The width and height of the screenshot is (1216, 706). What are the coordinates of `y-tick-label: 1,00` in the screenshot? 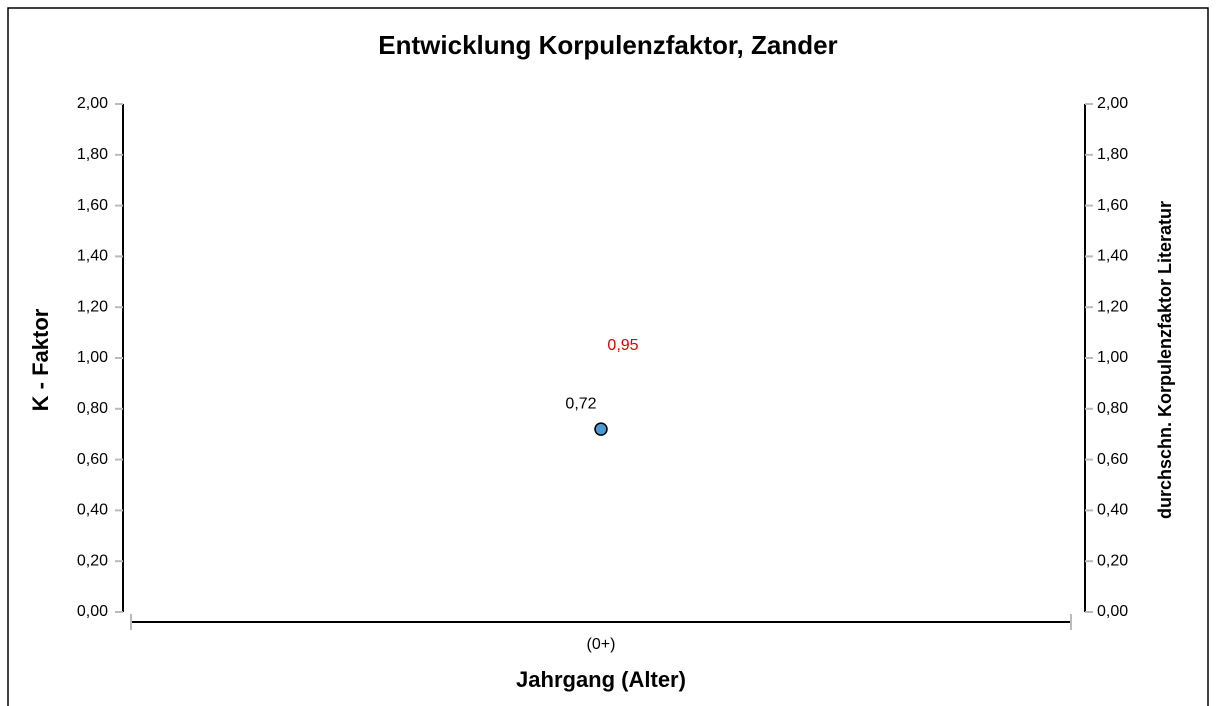 It's located at (92, 357).